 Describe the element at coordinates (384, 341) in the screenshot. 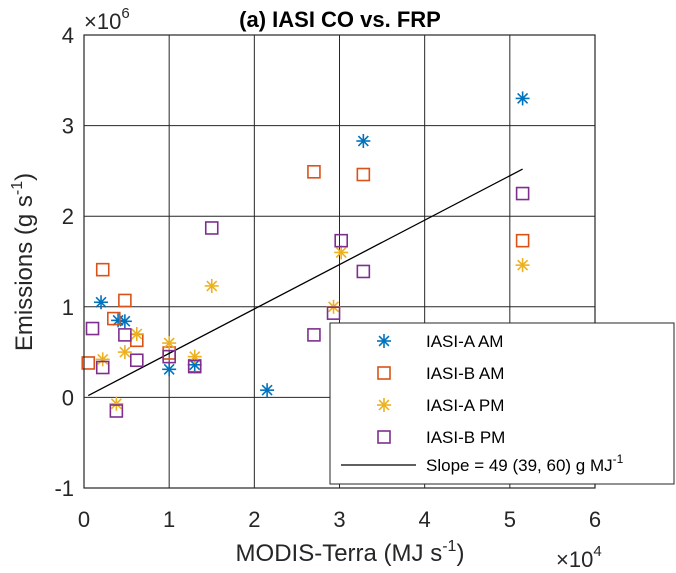

I see `legend-marker-iasi-a-am` at that location.